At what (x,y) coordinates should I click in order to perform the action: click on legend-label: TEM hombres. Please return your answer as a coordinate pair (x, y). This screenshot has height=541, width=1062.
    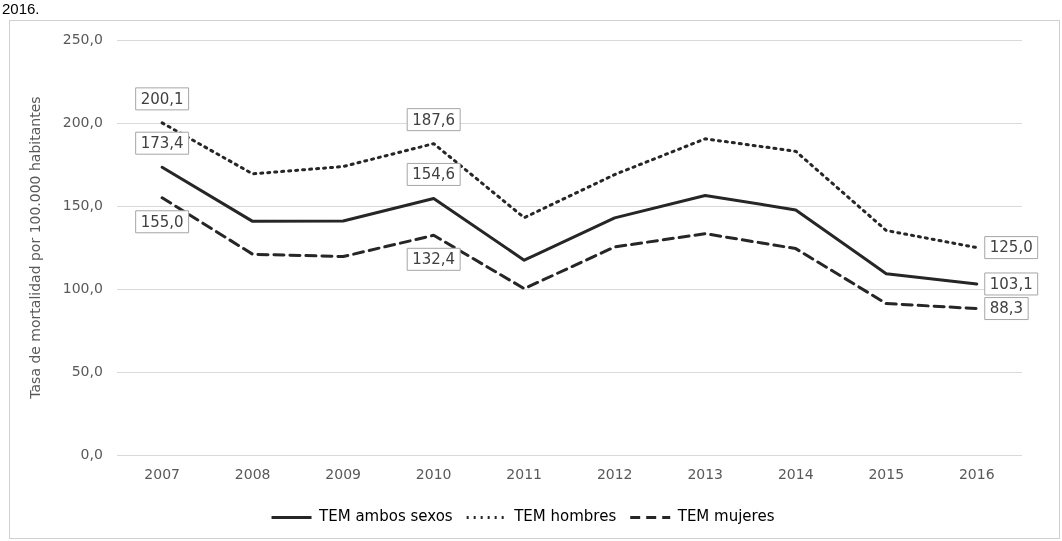
    Looking at the image, I should click on (565, 516).